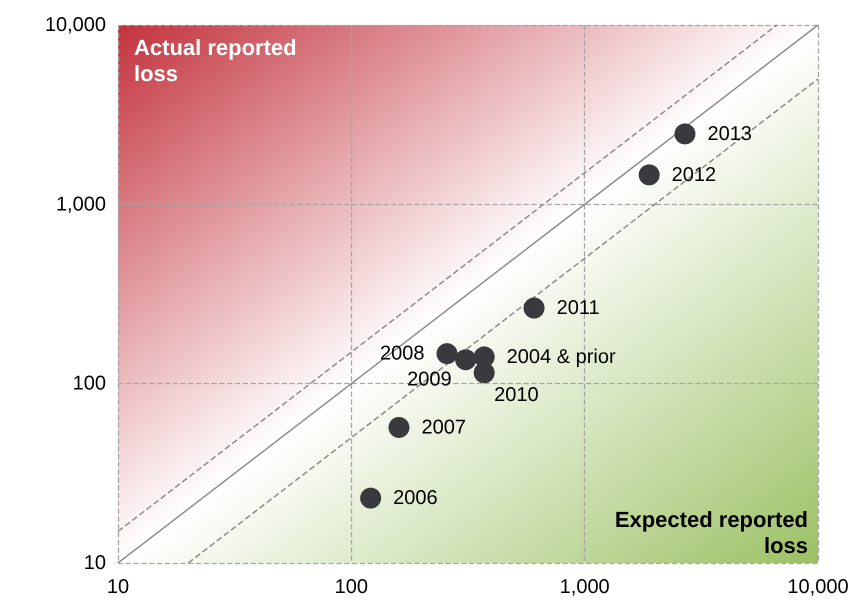 The height and width of the screenshot is (607, 860). I want to click on series-label: 2006, so click(415, 498).